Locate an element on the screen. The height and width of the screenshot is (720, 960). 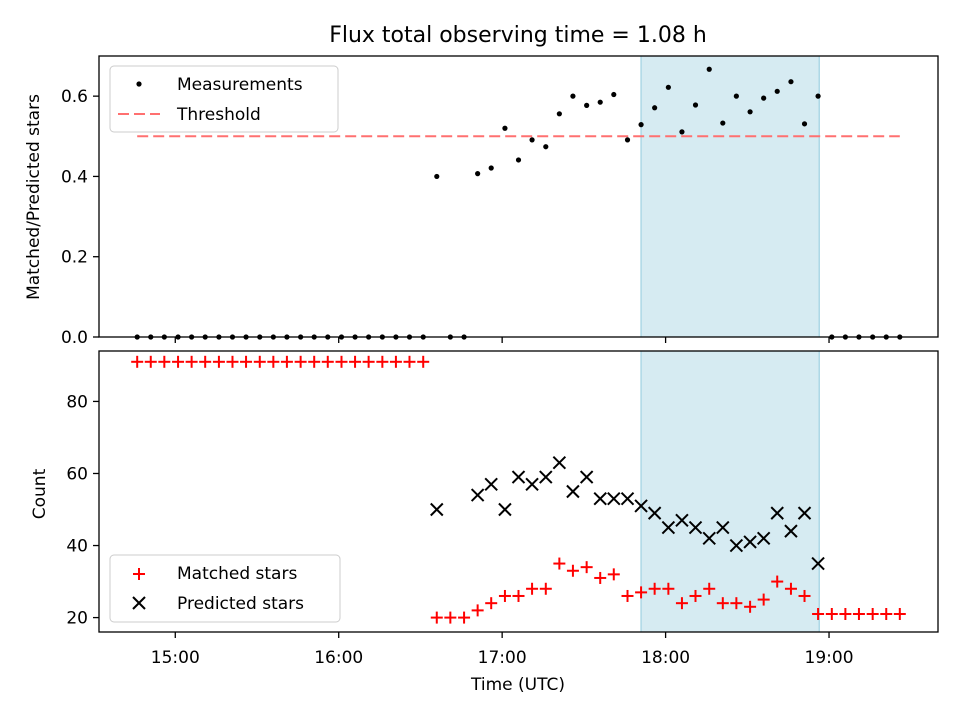
x-tick-label: 18:00 is located at coordinates (665, 658).